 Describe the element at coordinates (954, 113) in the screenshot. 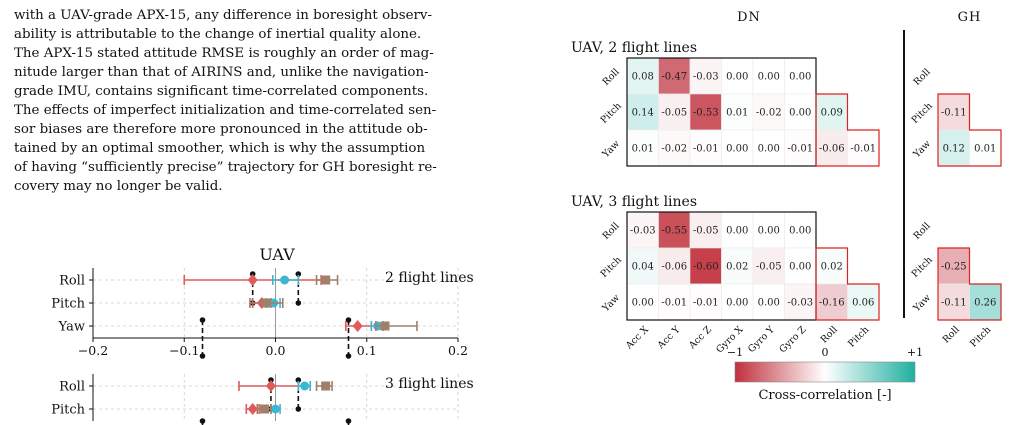

I see `cell-value: -0.11` at that location.